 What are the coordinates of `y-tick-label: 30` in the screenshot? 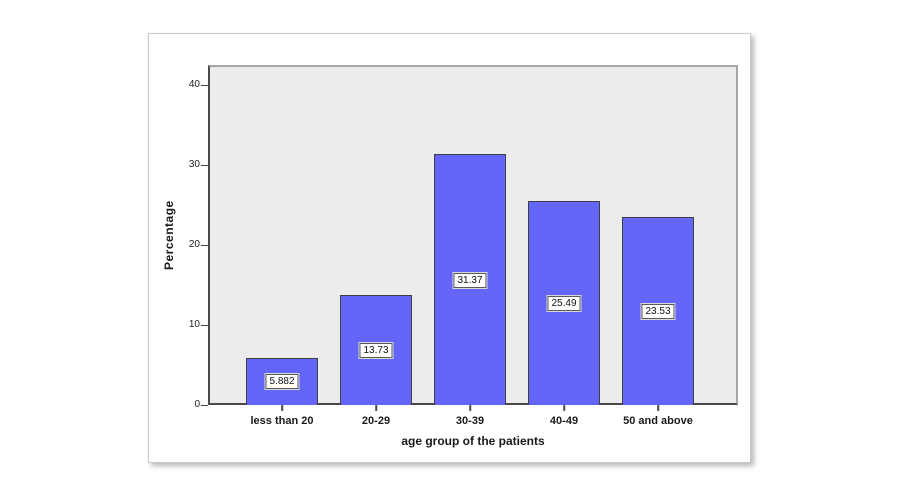 It's located at (194, 164).